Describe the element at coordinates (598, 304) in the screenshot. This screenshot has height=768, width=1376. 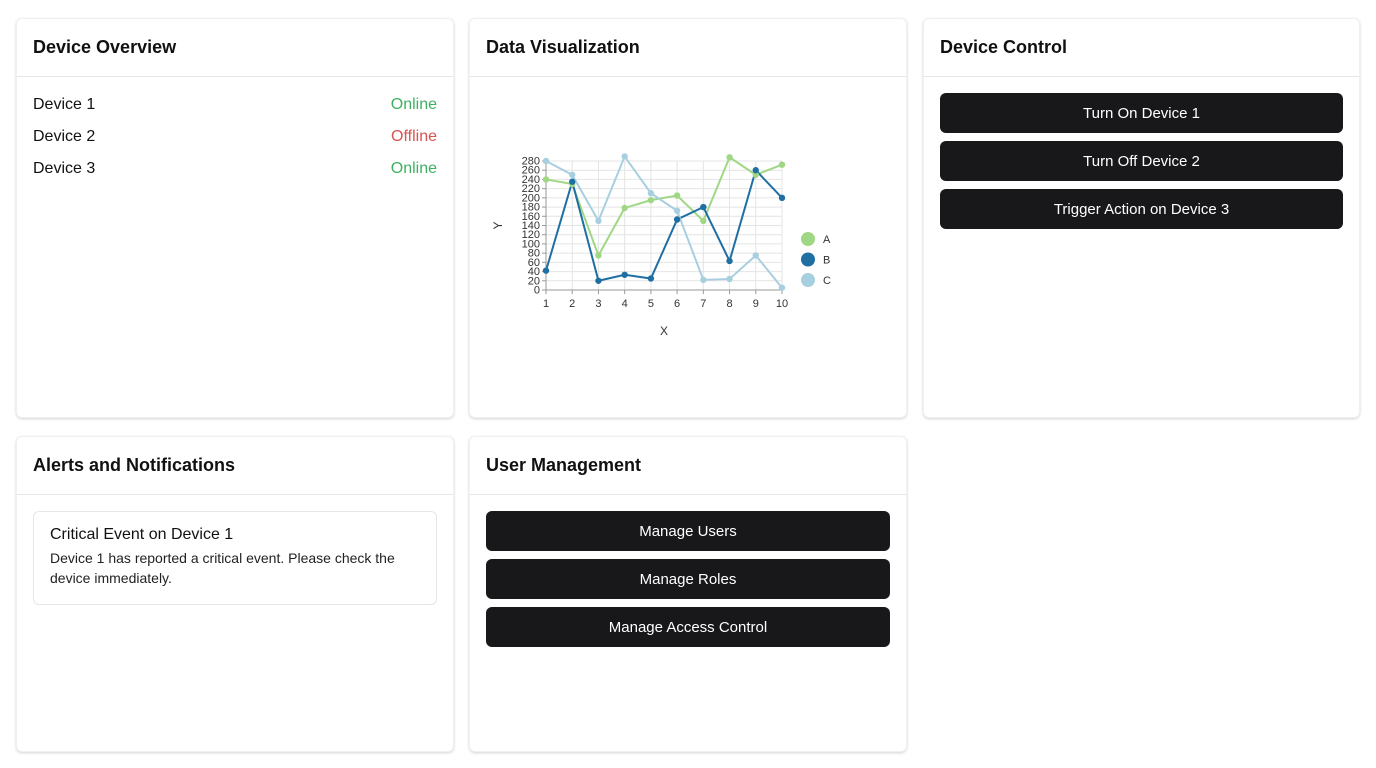
I see `x-tick-label: 3` at that location.